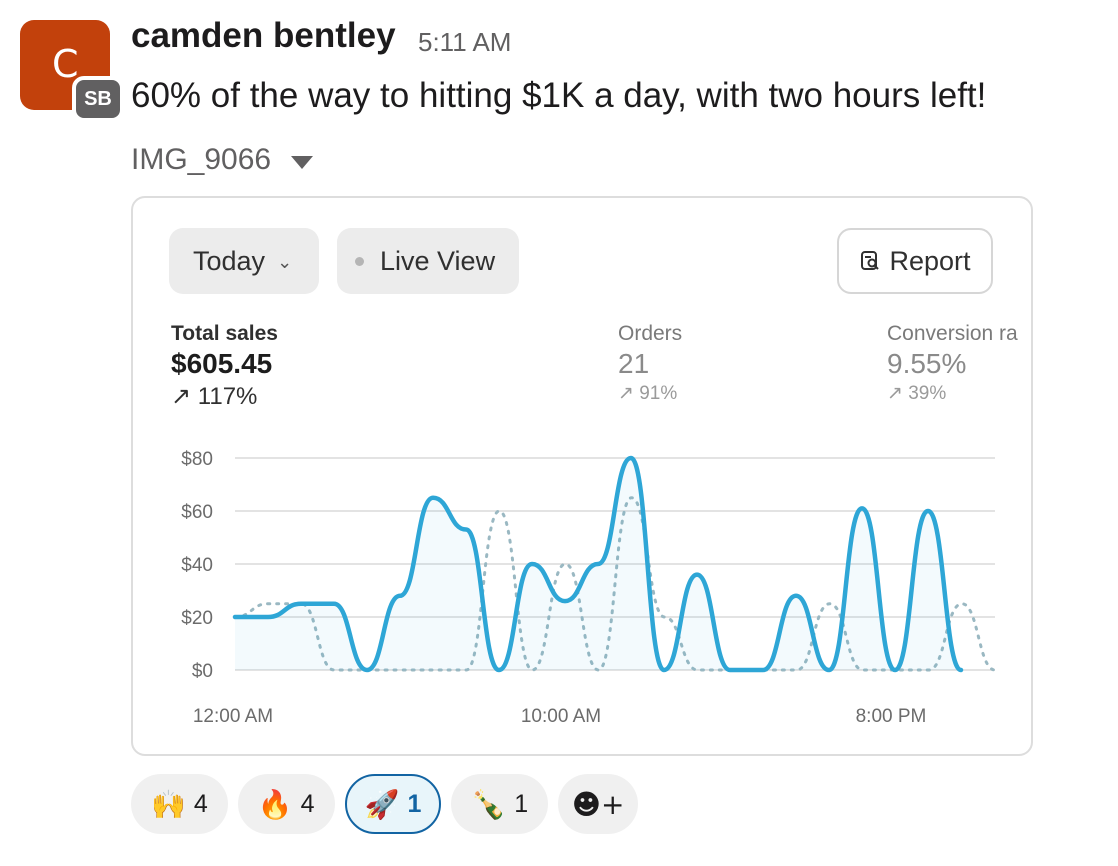  I want to click on y-tick-label: $60, so click(197, 512).